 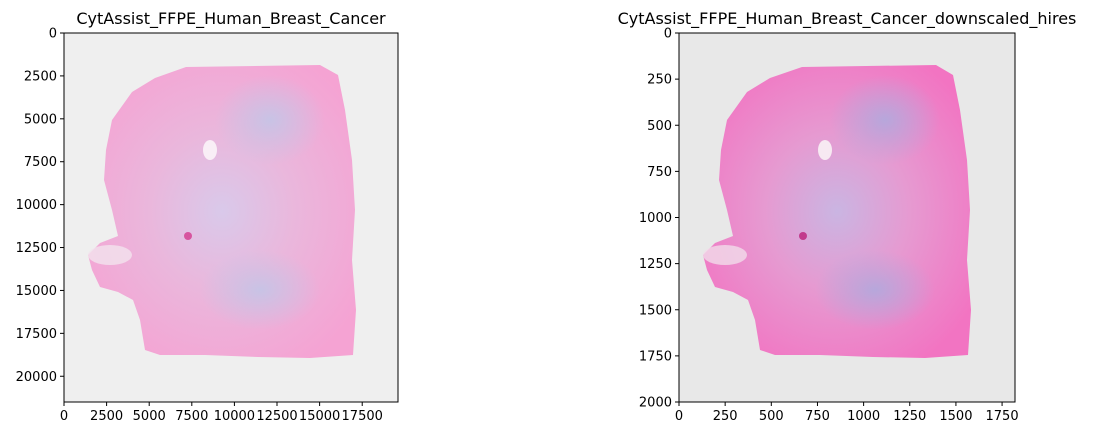 I want to click on right-y-tick-label: 1000, so click(x=655, y=218).